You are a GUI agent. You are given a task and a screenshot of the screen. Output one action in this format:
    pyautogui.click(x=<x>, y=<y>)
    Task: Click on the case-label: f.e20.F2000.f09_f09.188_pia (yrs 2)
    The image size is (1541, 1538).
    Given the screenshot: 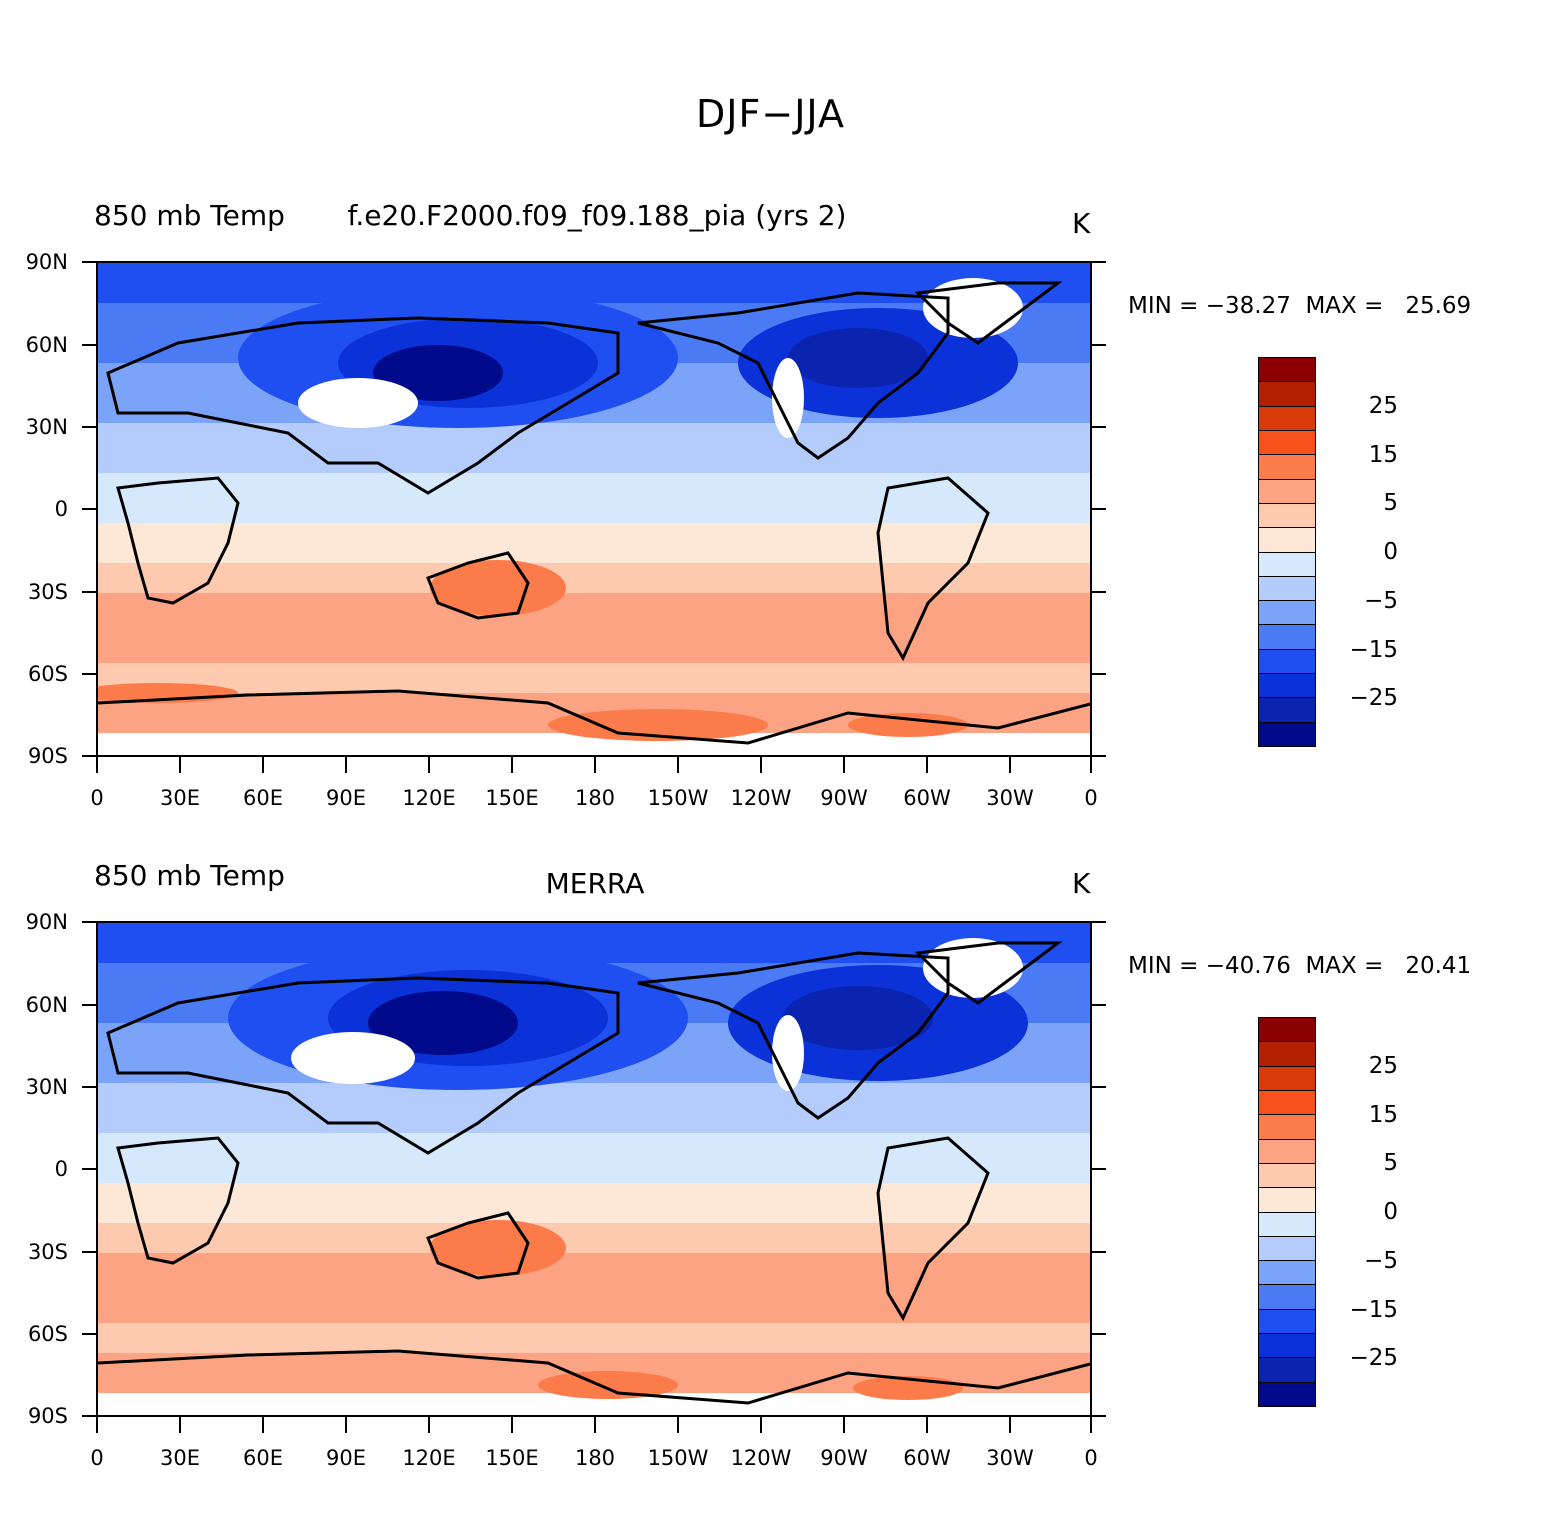 What is the action you would take?
    pyautogui.click(x=597, y=215)
    